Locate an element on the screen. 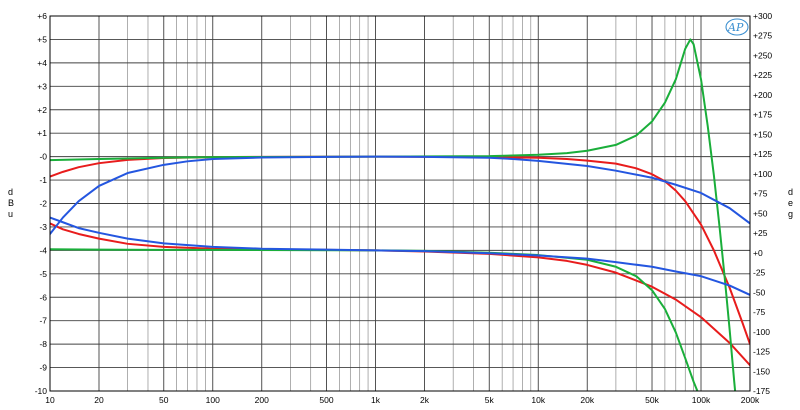 The width and height of the screenshot is (800, 410). x-tick-label: 500 is located at coordinates (326, 400).